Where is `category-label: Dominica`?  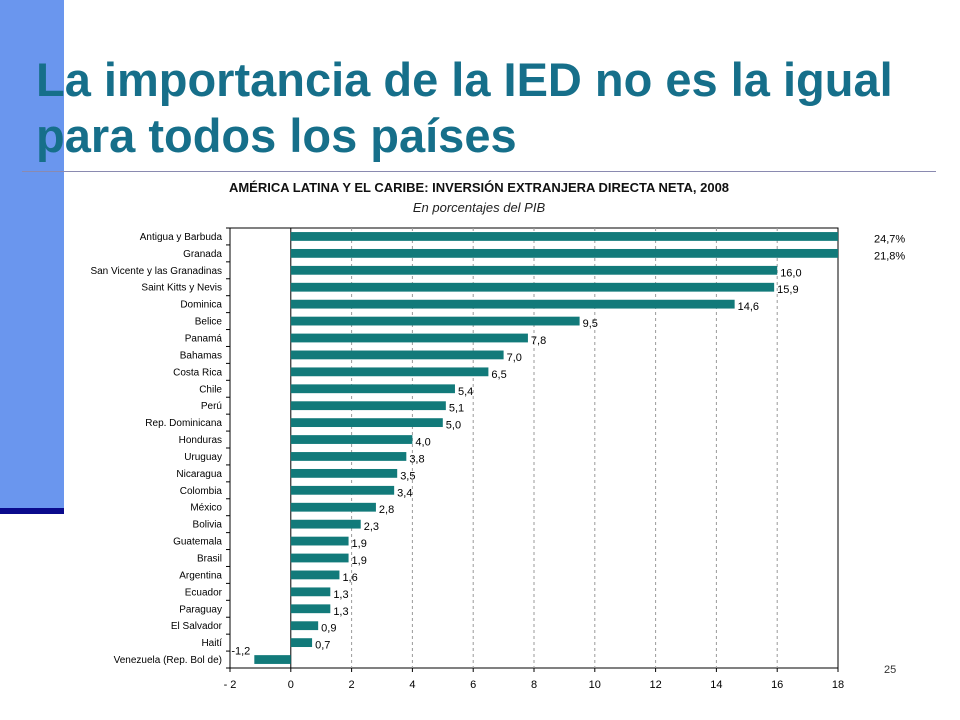 category-label: Dominica is located at coordinates (201, 305).